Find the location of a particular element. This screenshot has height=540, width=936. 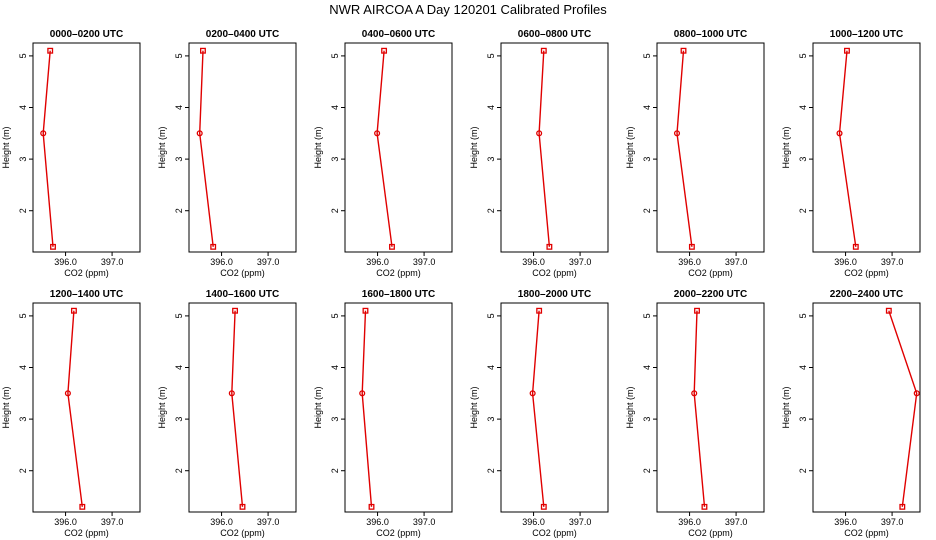

panel-title: 1800–2000 UTC is located at coordinates (554, 294).